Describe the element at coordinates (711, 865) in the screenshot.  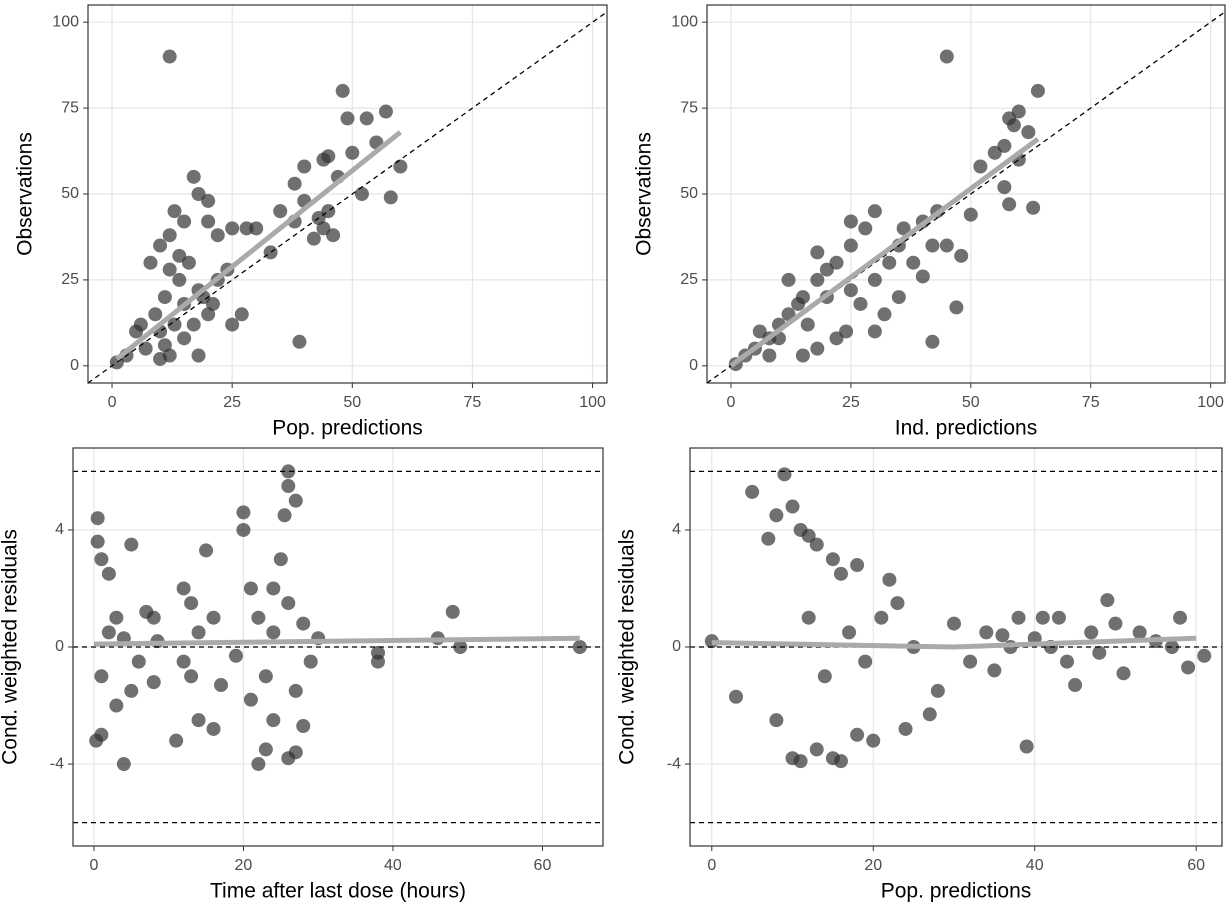
I see `x-tick-label: 0` at that location.